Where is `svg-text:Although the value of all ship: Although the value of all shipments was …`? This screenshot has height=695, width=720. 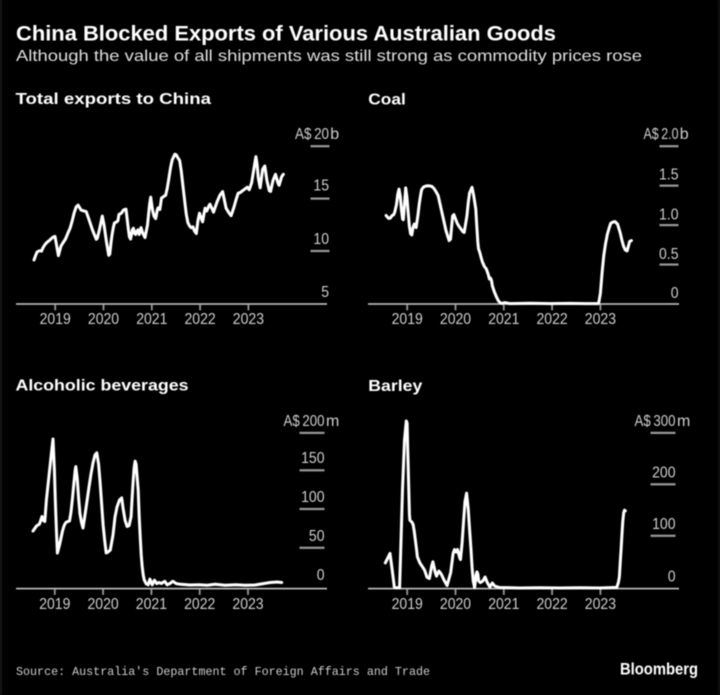
svg-text:Although the value of all ship: Although the value of all shipments was … is located at coordinates (329, 56).